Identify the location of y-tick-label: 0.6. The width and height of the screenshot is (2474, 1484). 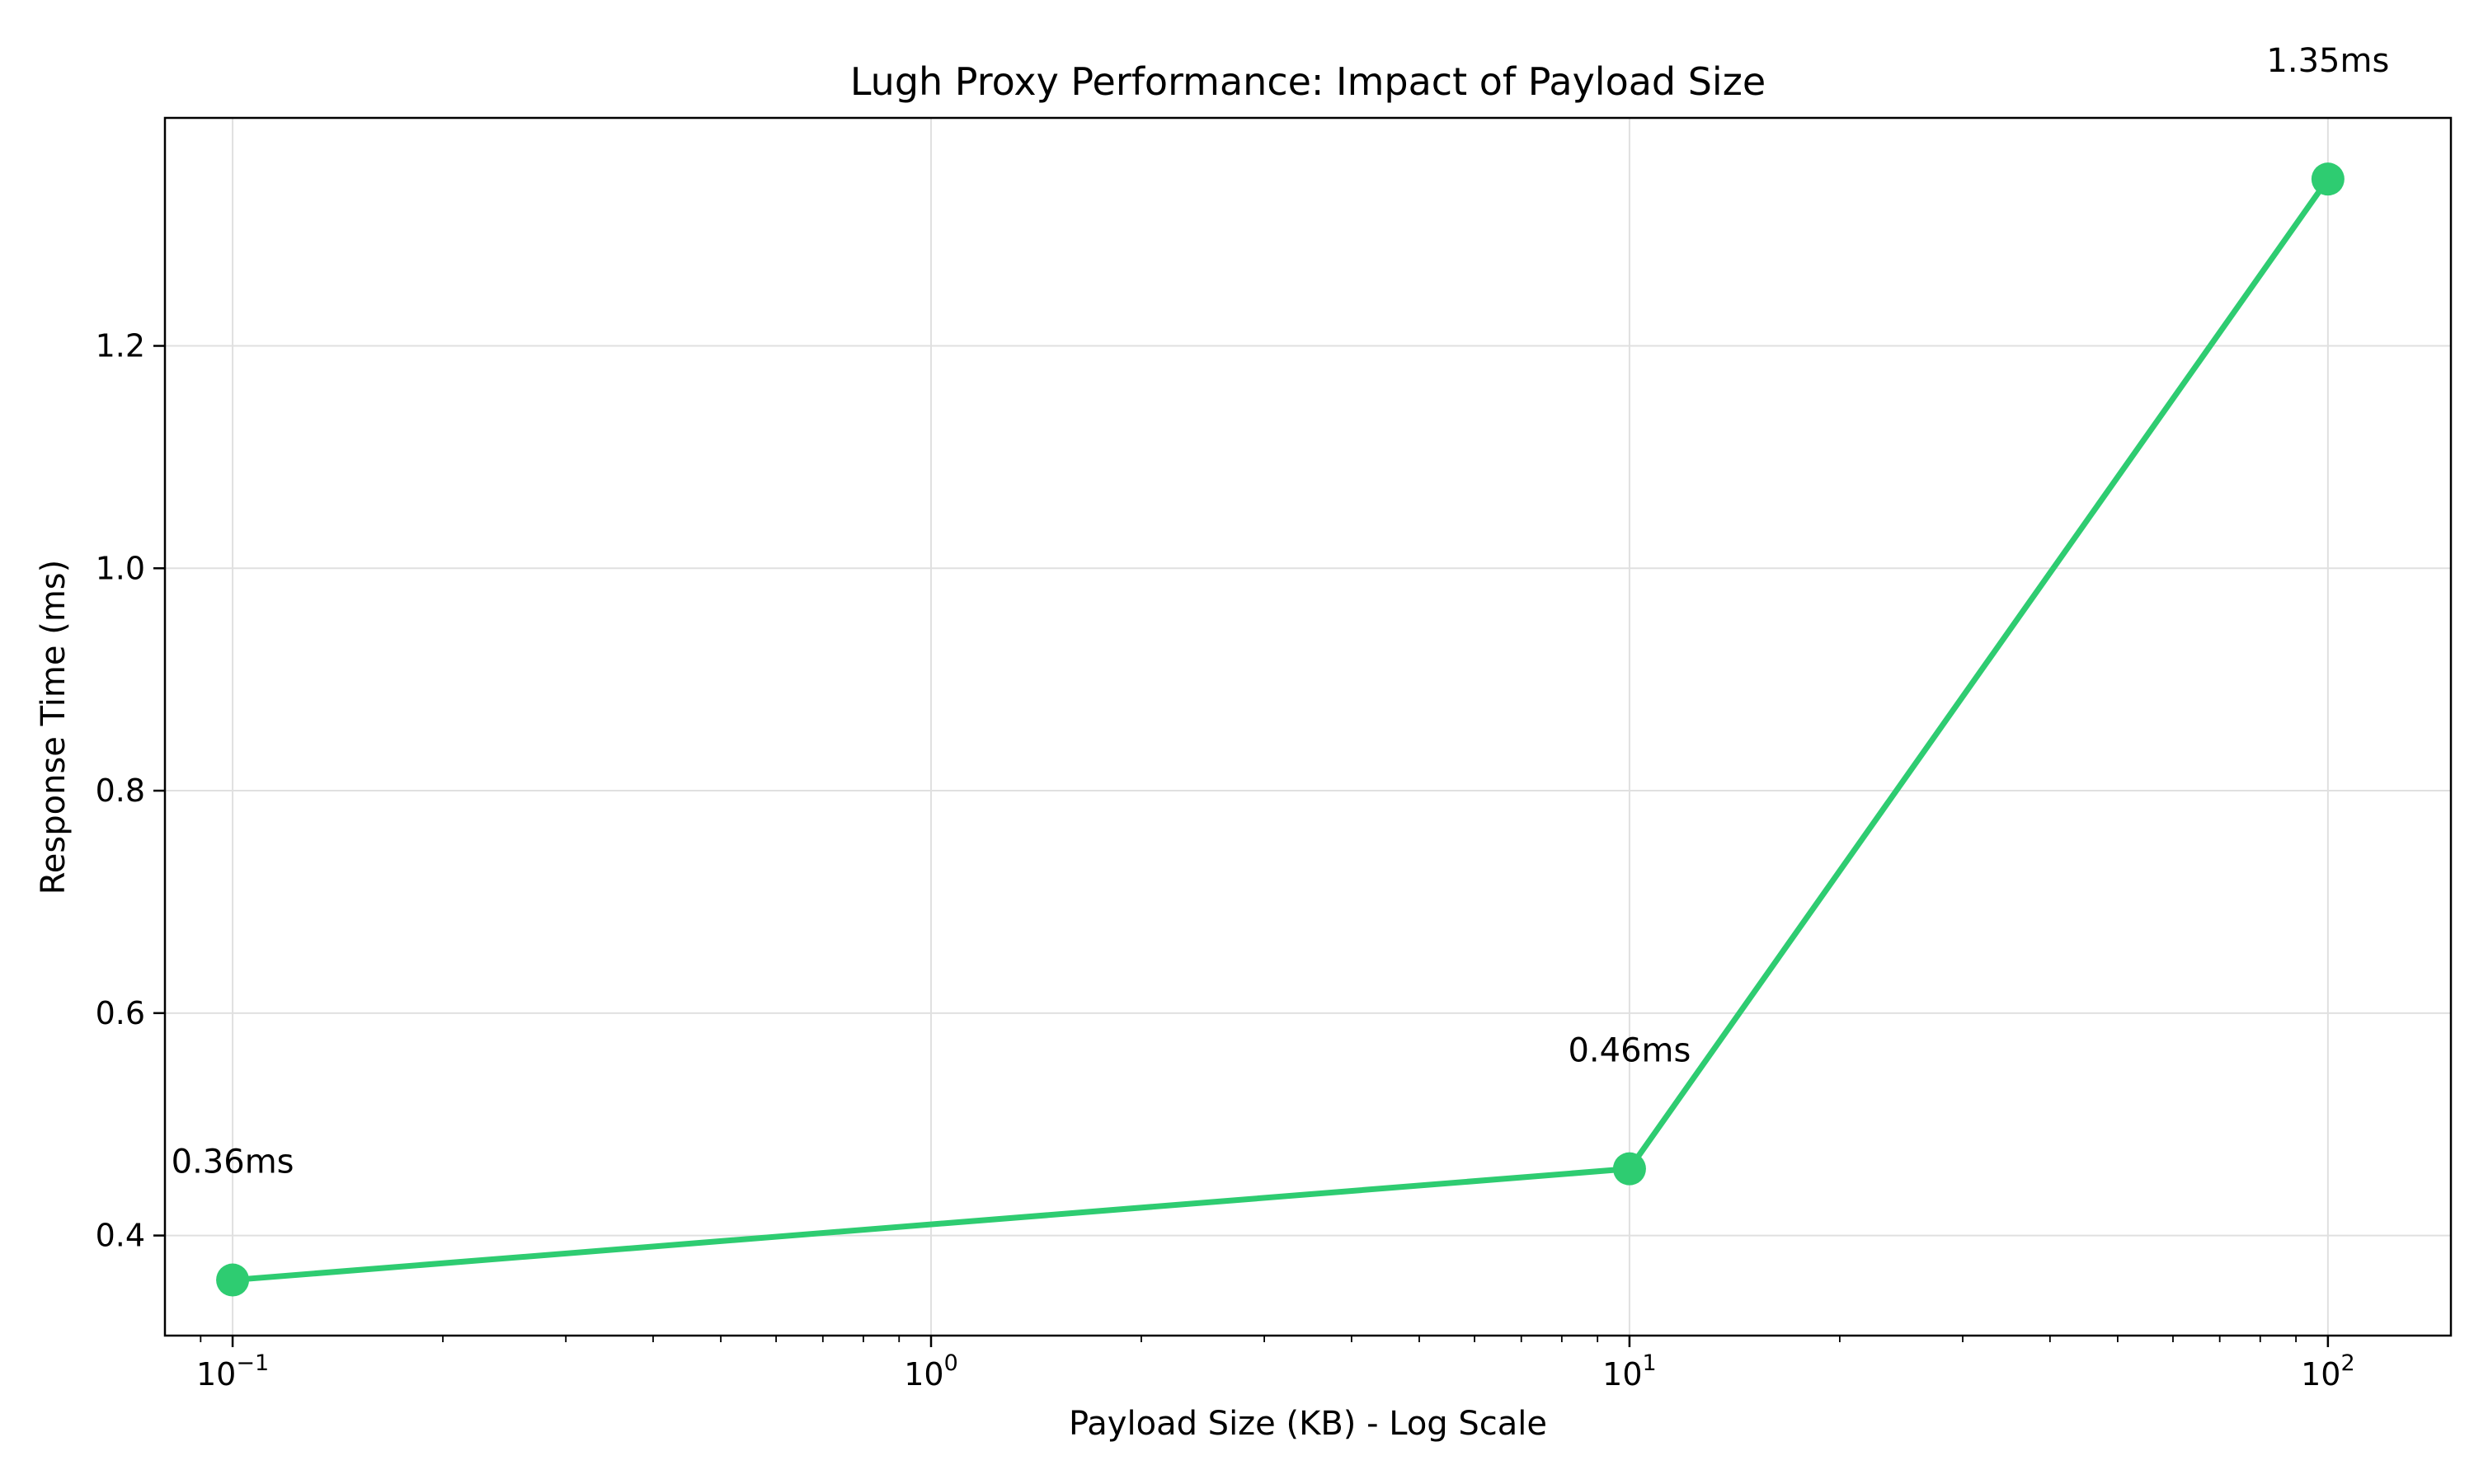
(120, 1013).